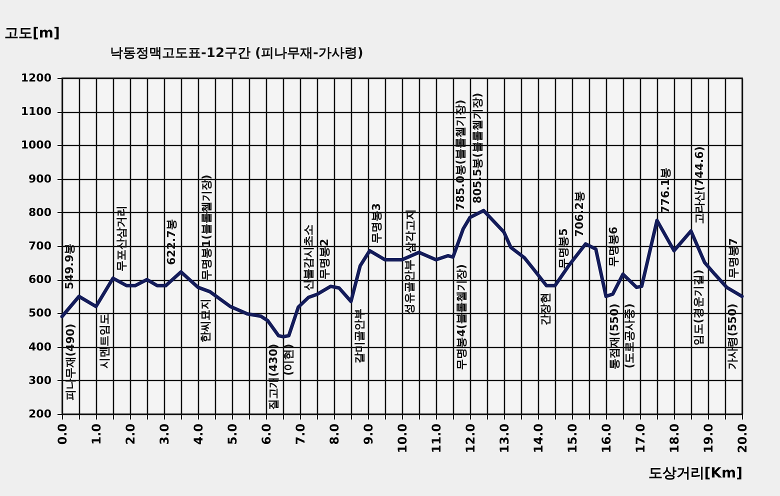 The width and height of the screenshot is (780, 496). What do you see at coordinates (410, 230) in the screenshot?
I see `annotation: 삼각고지` at bounding box center [410, 230].